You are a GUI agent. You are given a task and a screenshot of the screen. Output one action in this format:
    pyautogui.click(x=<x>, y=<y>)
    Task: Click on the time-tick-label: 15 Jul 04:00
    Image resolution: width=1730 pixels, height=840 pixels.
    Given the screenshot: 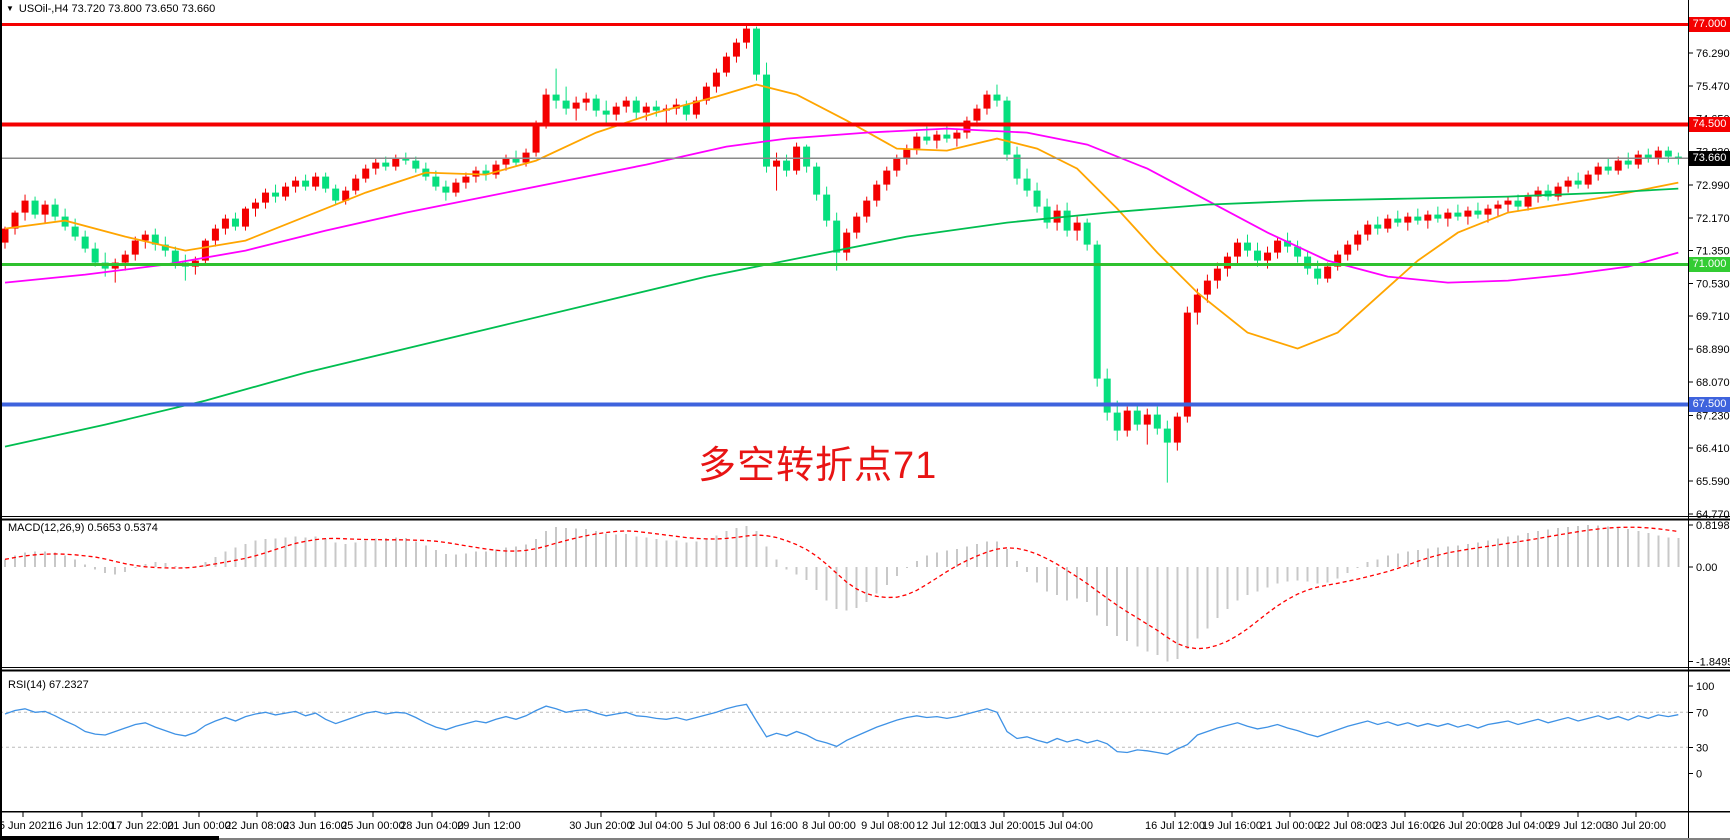 What is the action you would take?
    pyautogui.click(x=1063, y=826)
    